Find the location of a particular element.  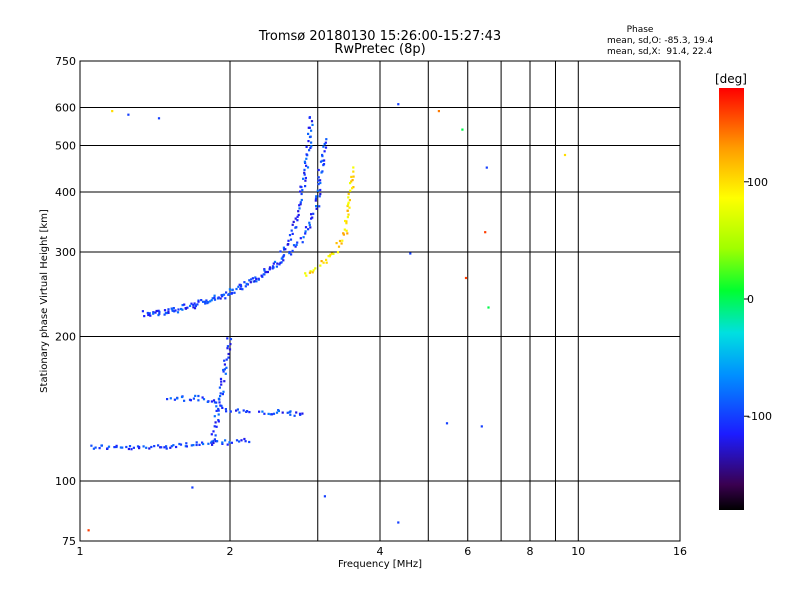

y-tick-label: 300 is located at coordinates (65, 252).